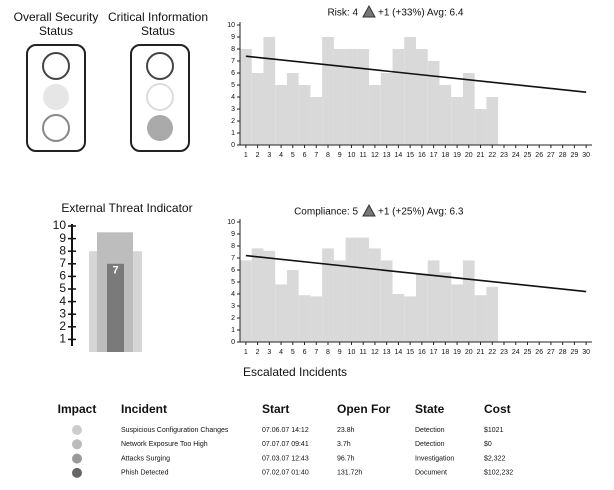 This screenshot has width=614, height=490. What do you see at coordinates (342, 13) in the screenshot?
I see `header-left: Risk: 4` at bounding box center [342, 13].